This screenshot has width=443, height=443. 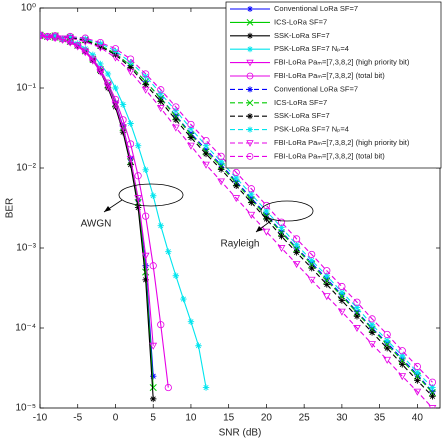 I want to click on x-tick-label: 25, so click(x=305, y=418).